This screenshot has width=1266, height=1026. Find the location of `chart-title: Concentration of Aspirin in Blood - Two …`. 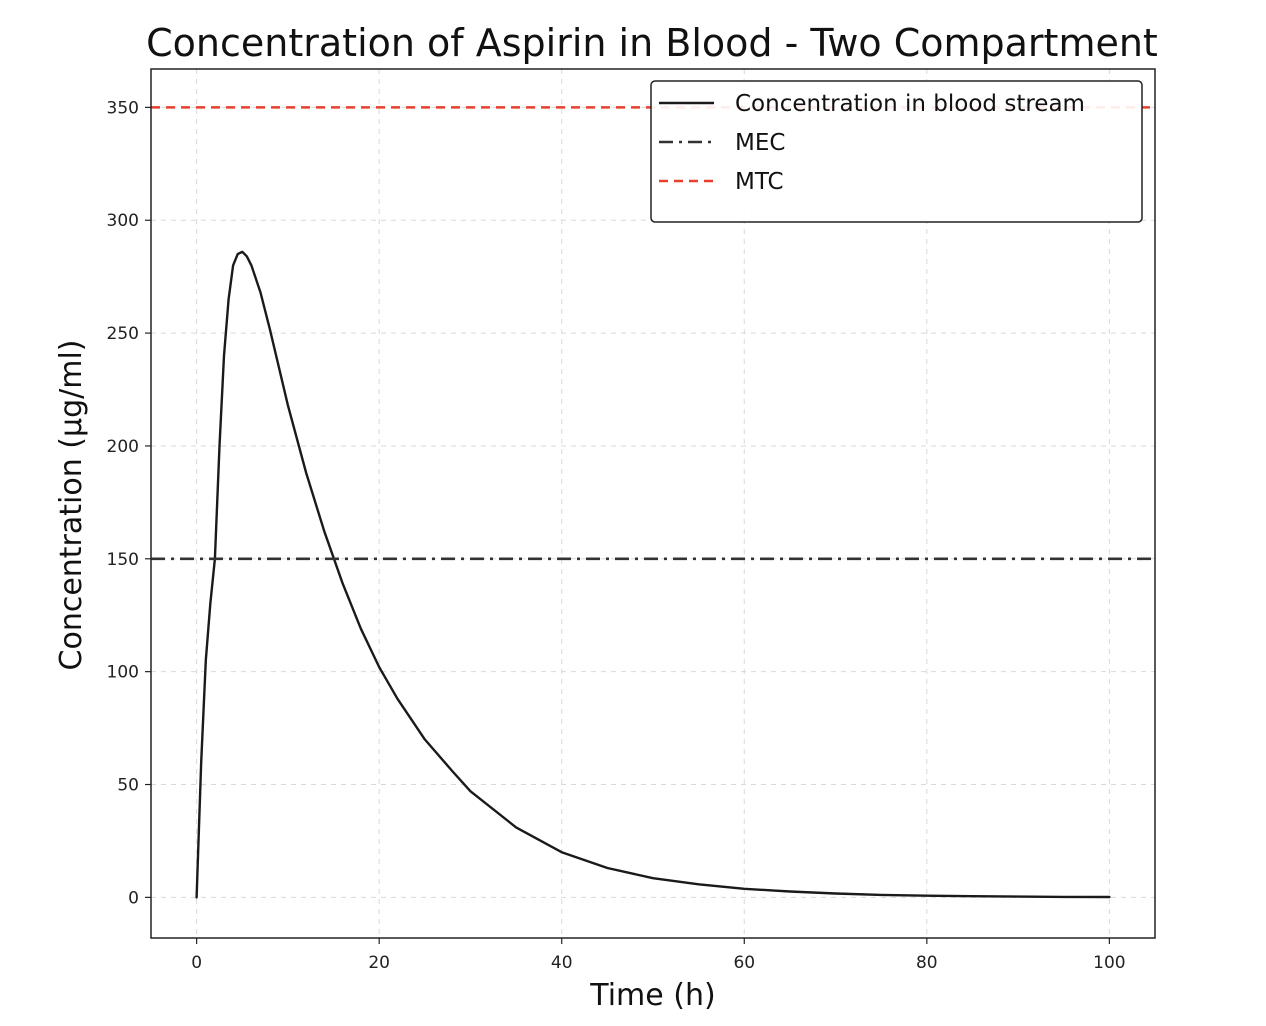

chart-title: Concentration of Aspirin in Blood - Two … is located at coordinates (652, 43).